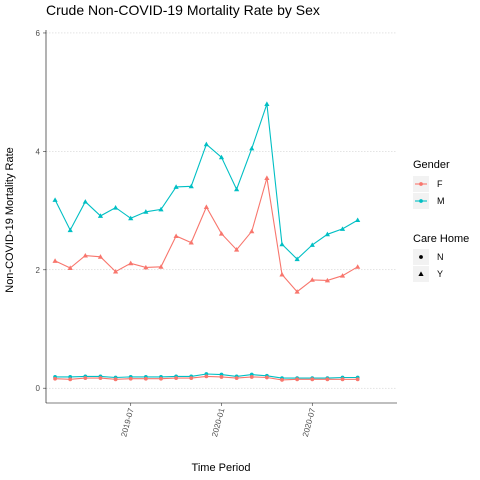 The image size is (480, 480). Describe the element at coordinates (38, 388) in the screenshot. I see `y-tick-label: 0` at that location.